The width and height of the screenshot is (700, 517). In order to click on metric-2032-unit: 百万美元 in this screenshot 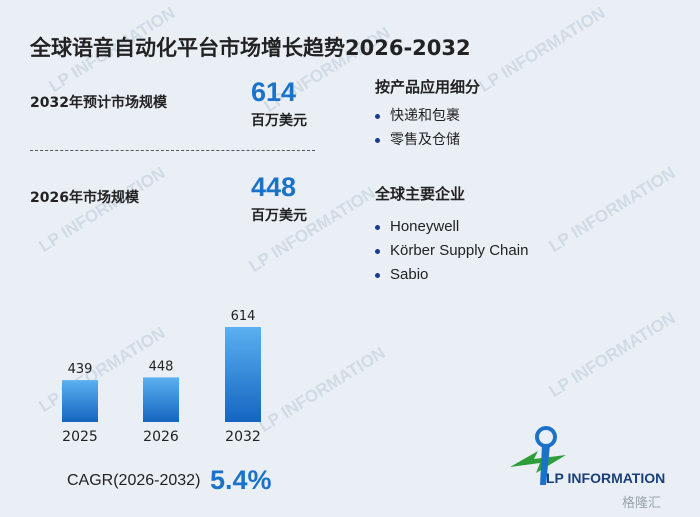, I will do `click(279, 121)`.